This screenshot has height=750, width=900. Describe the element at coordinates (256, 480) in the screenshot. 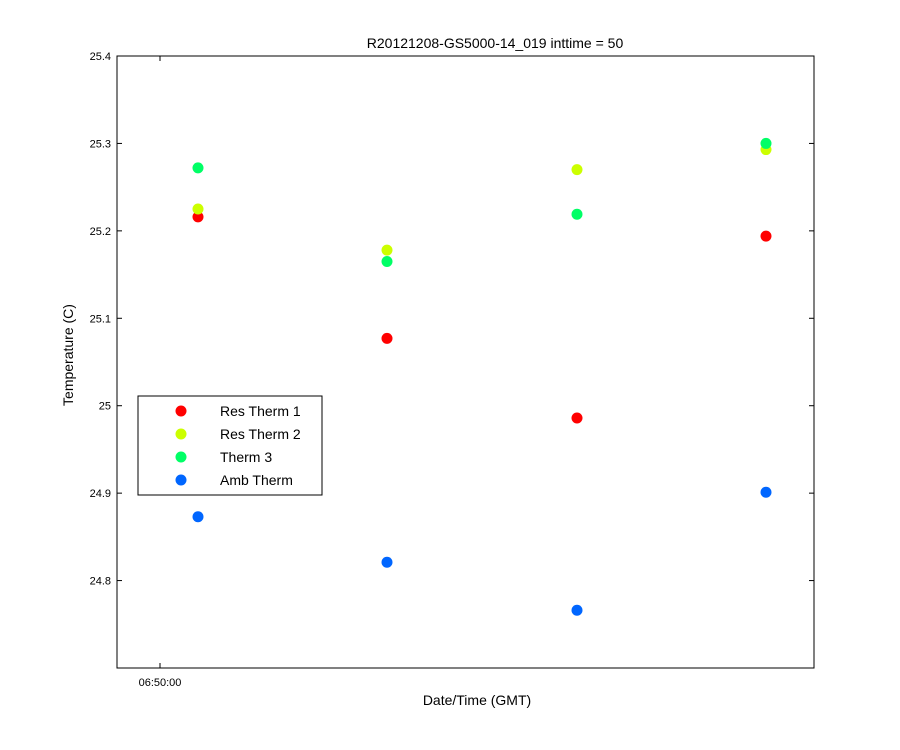

I see `legend-label: Amb Therm` at that location.